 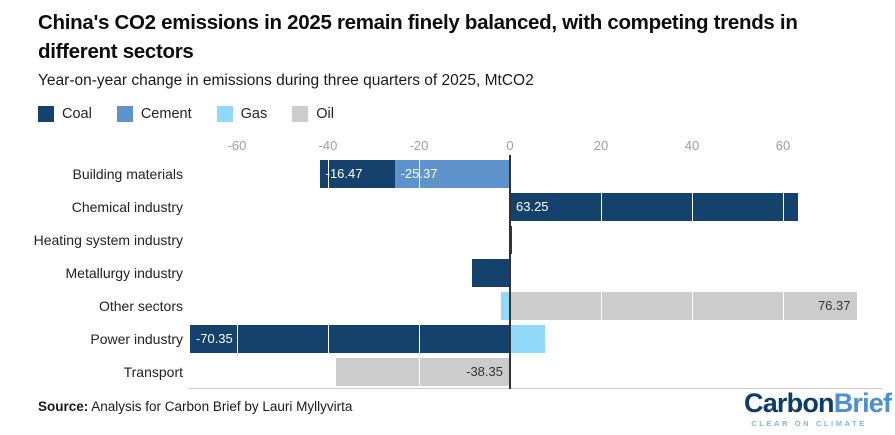 I want to click on legend-item-cement: Cement, so click(x=154, y=114).